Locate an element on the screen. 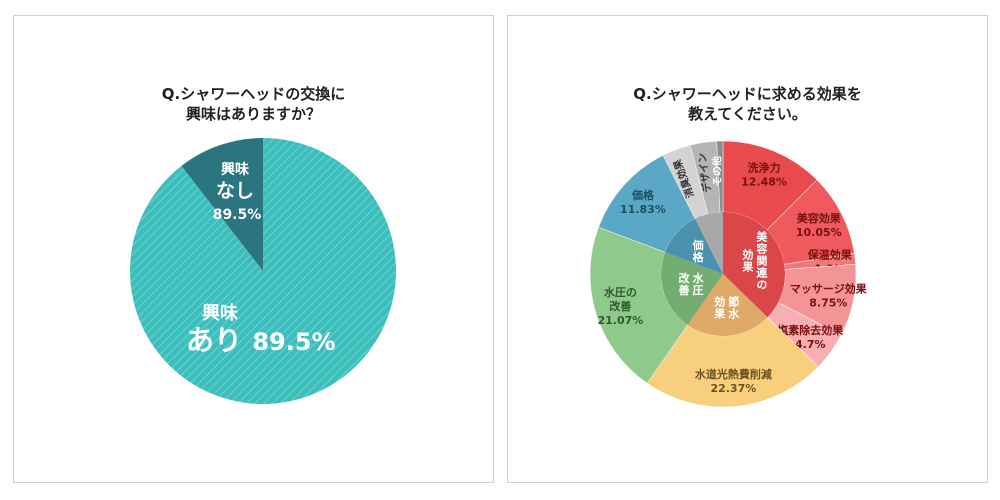 Image resolution: width=1000 pixels, height=500 pixels. chart-title: Q.シャワーヘッドに求める効果を 教えてください。 is located at coordinates (747, 104).